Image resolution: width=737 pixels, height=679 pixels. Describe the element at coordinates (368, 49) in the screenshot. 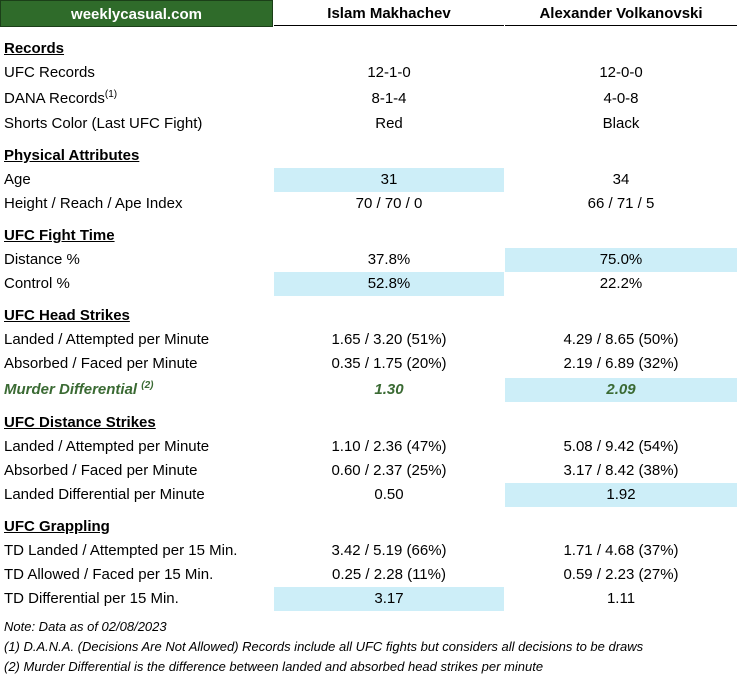

I see `section-records: Records` at that location.